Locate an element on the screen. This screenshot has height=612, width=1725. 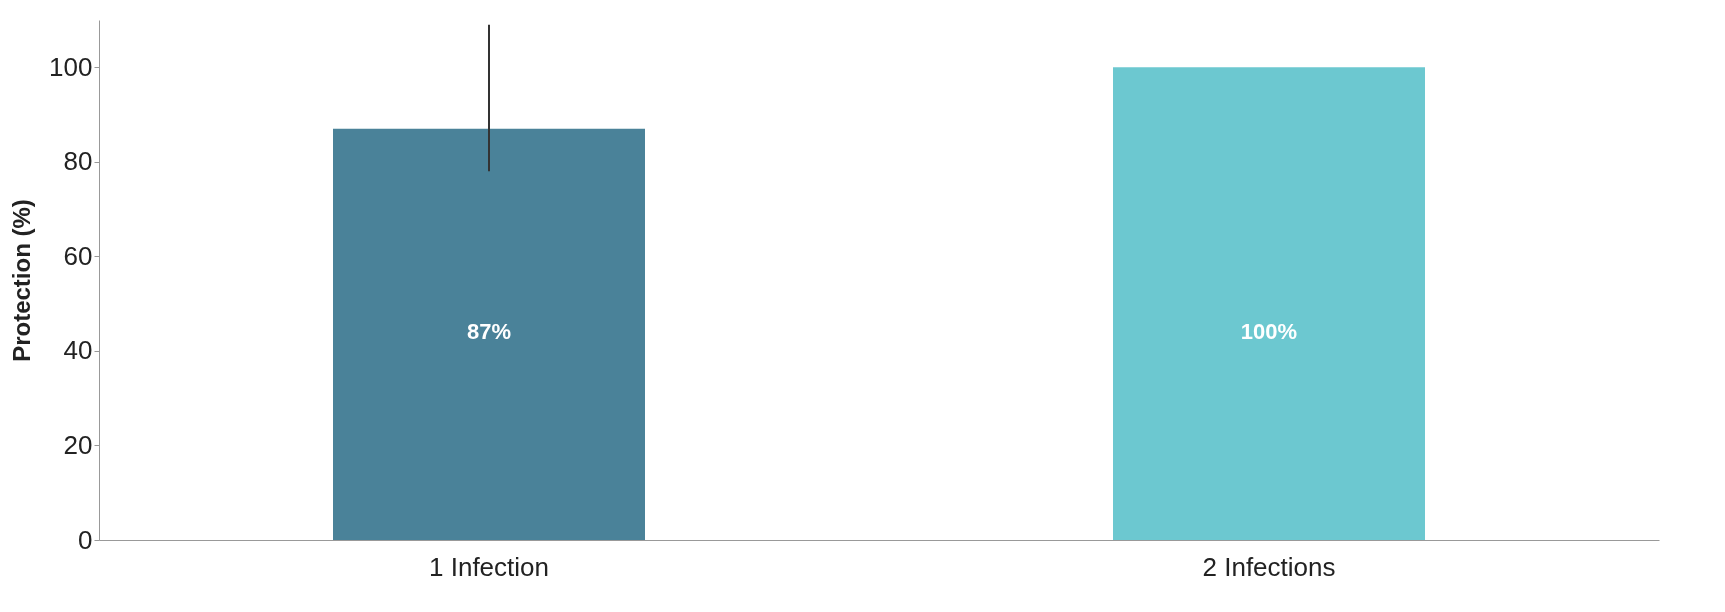
data-label: 100% is located at coordinates (1269, 331).